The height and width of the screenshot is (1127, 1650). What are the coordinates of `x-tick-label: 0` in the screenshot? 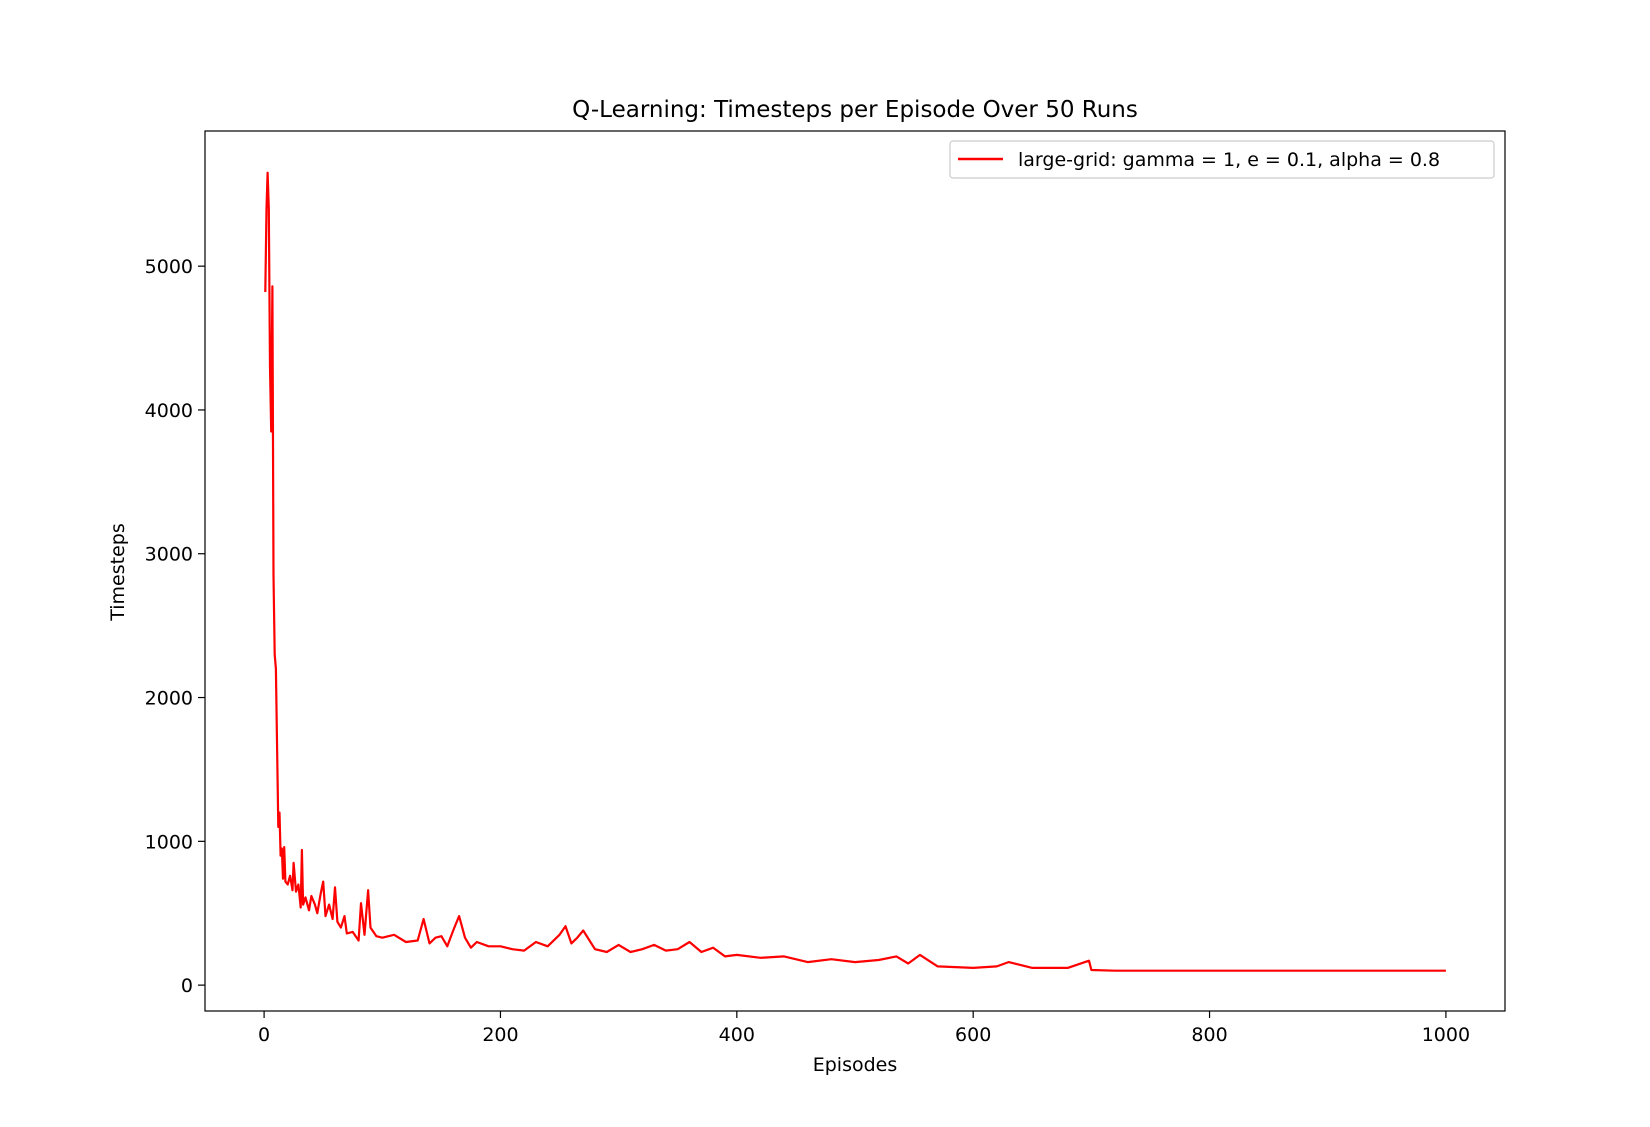 It's located at (264, 1035).